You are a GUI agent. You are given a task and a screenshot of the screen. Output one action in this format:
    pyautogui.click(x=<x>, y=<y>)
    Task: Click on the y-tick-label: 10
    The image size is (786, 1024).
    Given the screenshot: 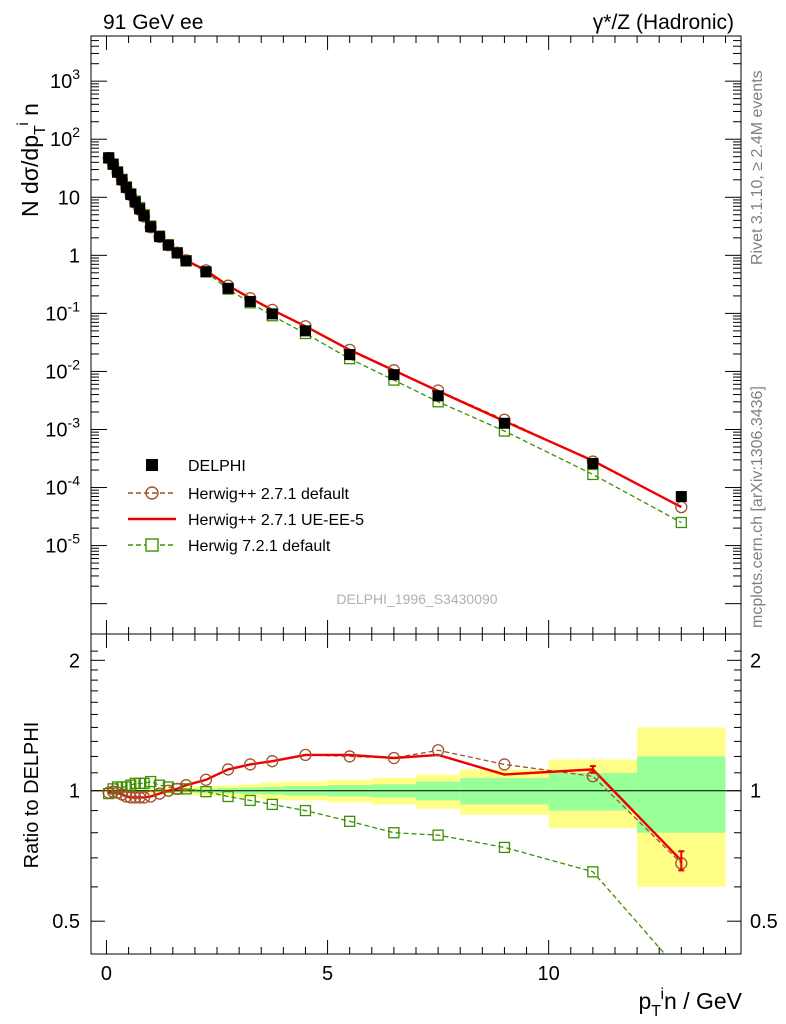 What is the action you would take?
    pyautogui.click(x=69, y=198)
    